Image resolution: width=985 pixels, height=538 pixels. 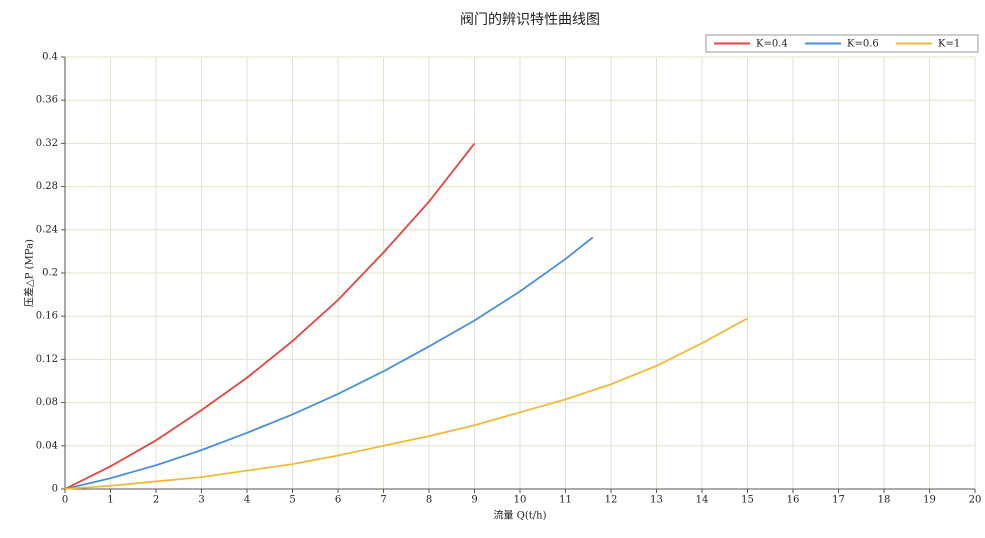 What do you see at coordinates (772, 44) in the screenshot?
I see `legend-label: K=0.4` at bounding box center [772, 44].